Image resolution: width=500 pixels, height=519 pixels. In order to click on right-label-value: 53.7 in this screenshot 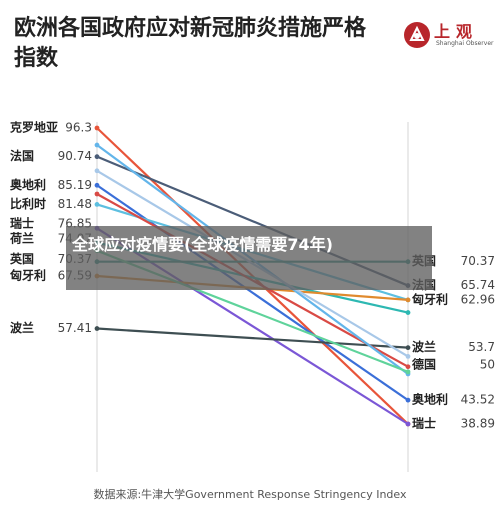, I will do `click(481, 347)`.